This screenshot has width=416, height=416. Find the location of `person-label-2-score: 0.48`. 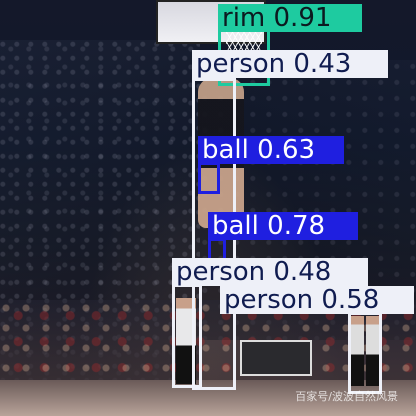

person-label-2-score: 0.48 is located at coordinates (302, 272).